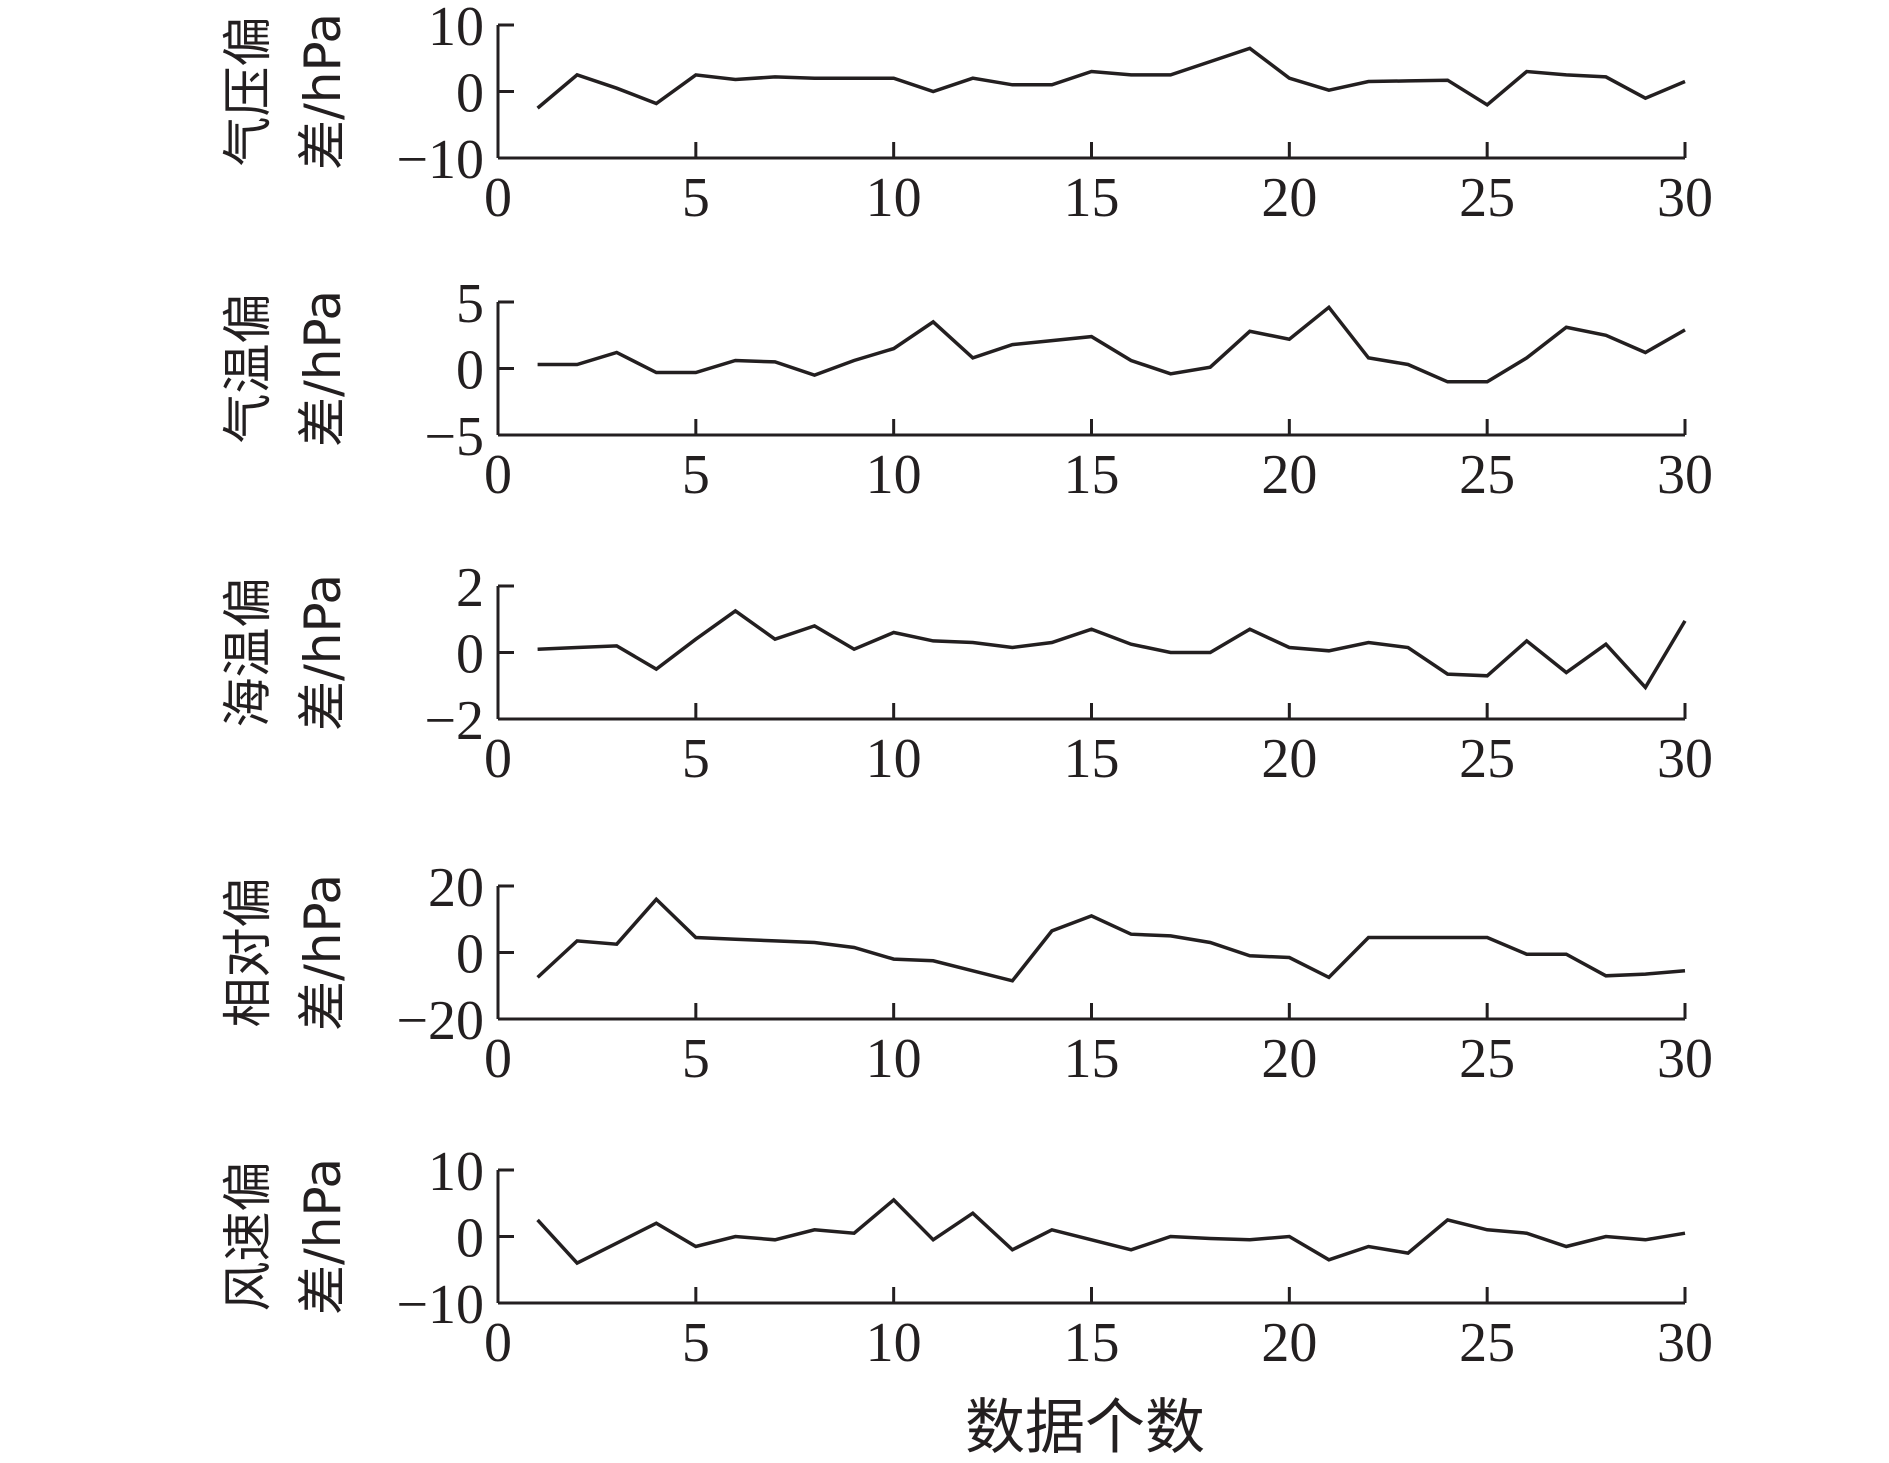 This screenshot has width=1889, height=1463. Describe the element at coordinates (454, 721) in the screenshot. I see `y-tick-label: −2` at that location.